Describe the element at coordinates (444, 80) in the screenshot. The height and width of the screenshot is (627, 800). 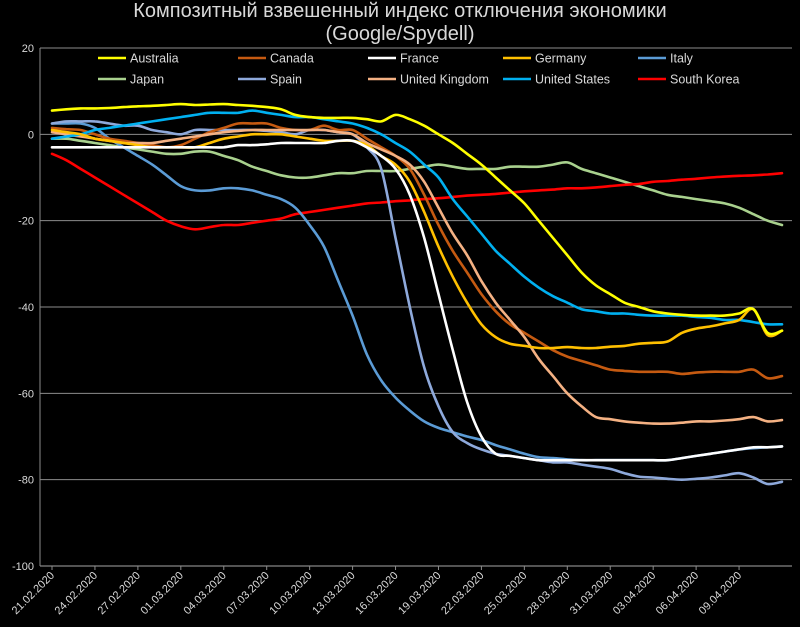
I see `legend-label-united-kingdom: United Kingdom` at that location.